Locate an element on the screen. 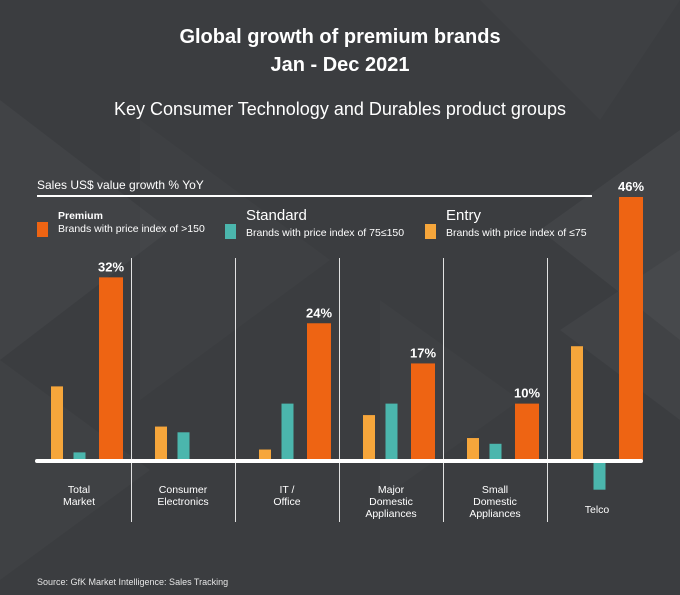 This screenshot has width=680, height=595. category-label-3: Appliances is located at coordinates (390, 514).